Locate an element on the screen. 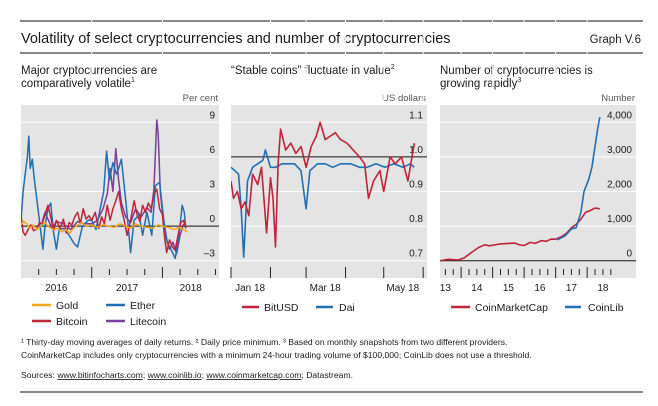 The image size is (658, 406). y-tick-label: 6 is located at coordinates (212, 150).